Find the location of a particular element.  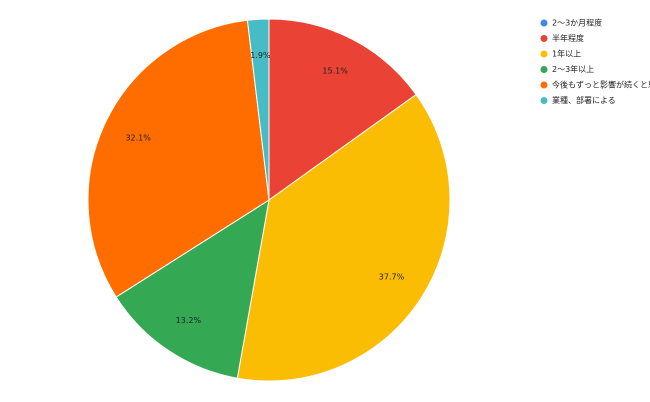

legend-label: 1年以上 is located at coordinates (566, 54).